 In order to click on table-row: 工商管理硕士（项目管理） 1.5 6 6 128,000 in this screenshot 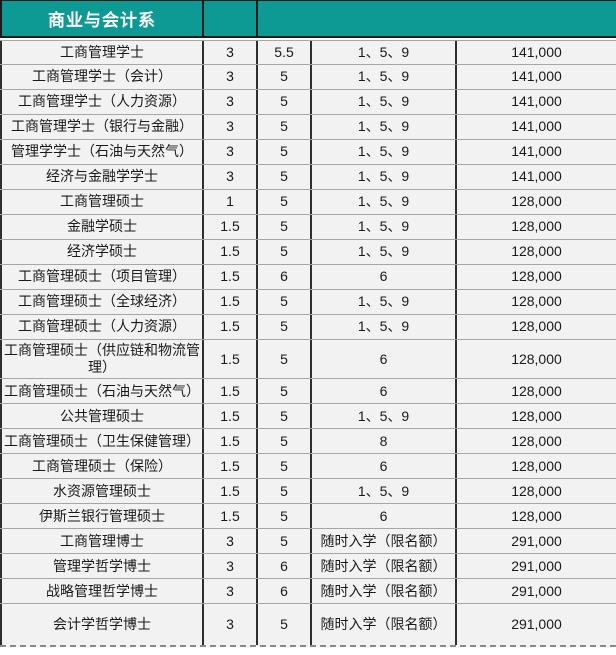, I will do `click(308, 277)`.